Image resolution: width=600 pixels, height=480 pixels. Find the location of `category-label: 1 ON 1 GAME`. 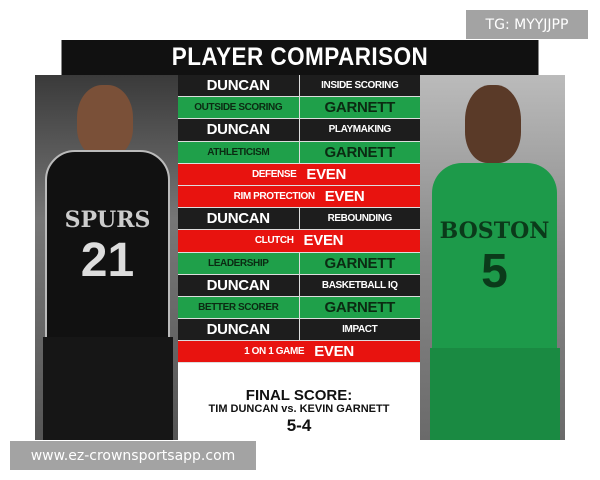

category-label: 1 ON 1 GAME is located at coordinates (274, 352).